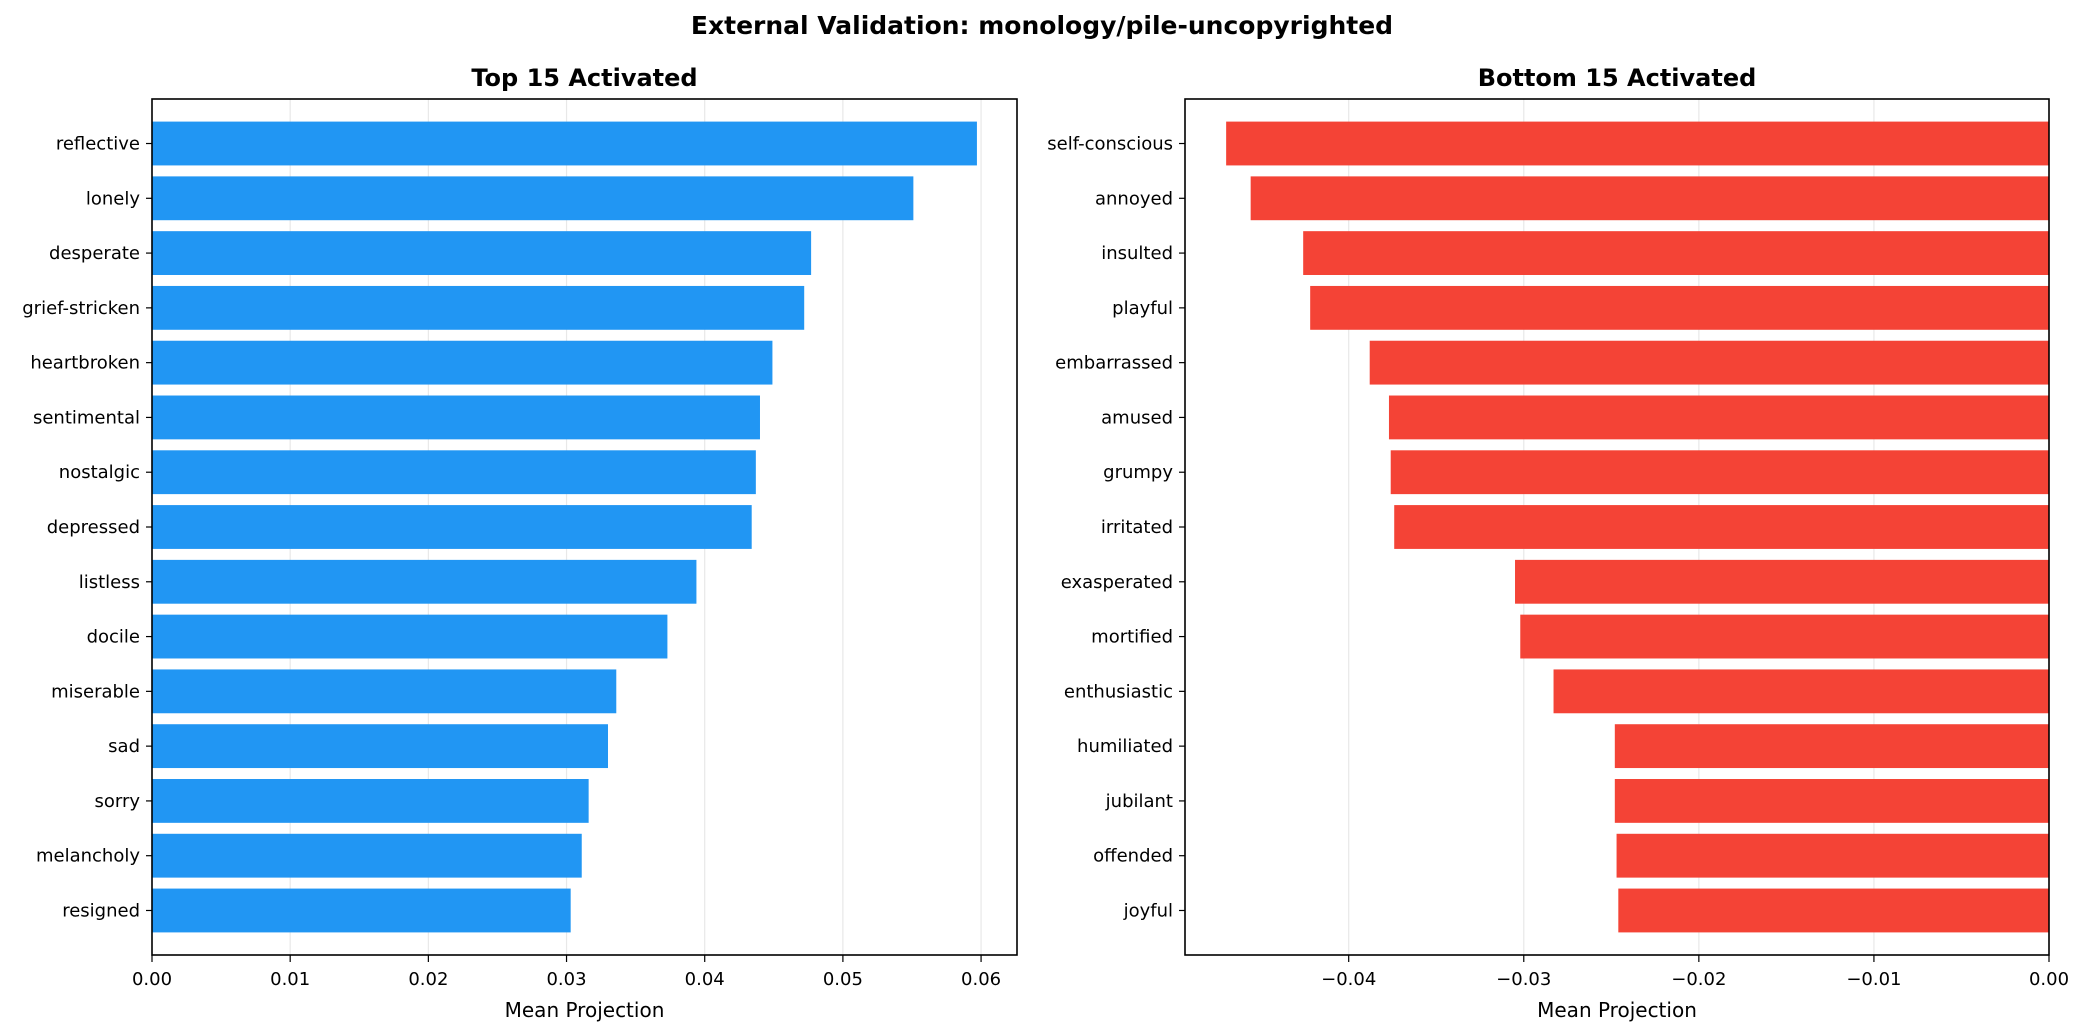  Describe the element at coordinates (1118, 691) in the screenshot. I see `bottom-activated-category-label: enthusiastic` at that location.